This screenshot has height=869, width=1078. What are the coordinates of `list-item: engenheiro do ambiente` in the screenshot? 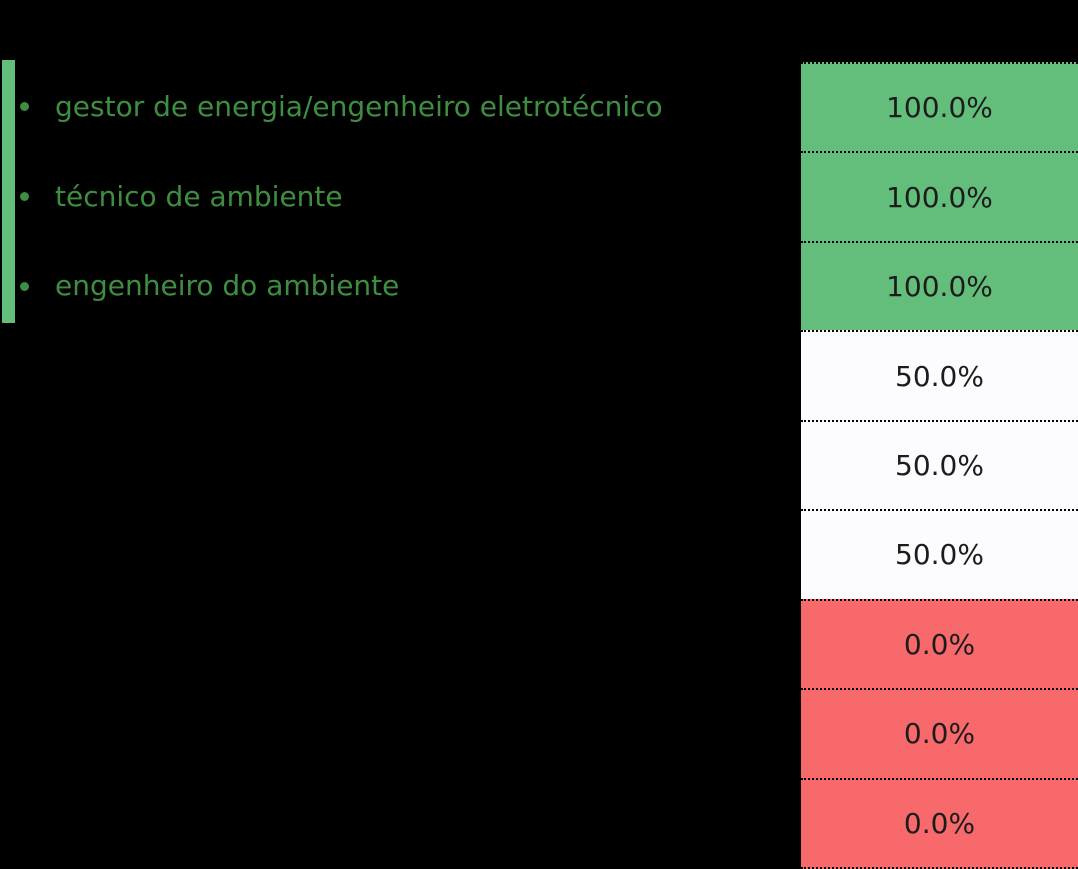 It's located at (395, 286).